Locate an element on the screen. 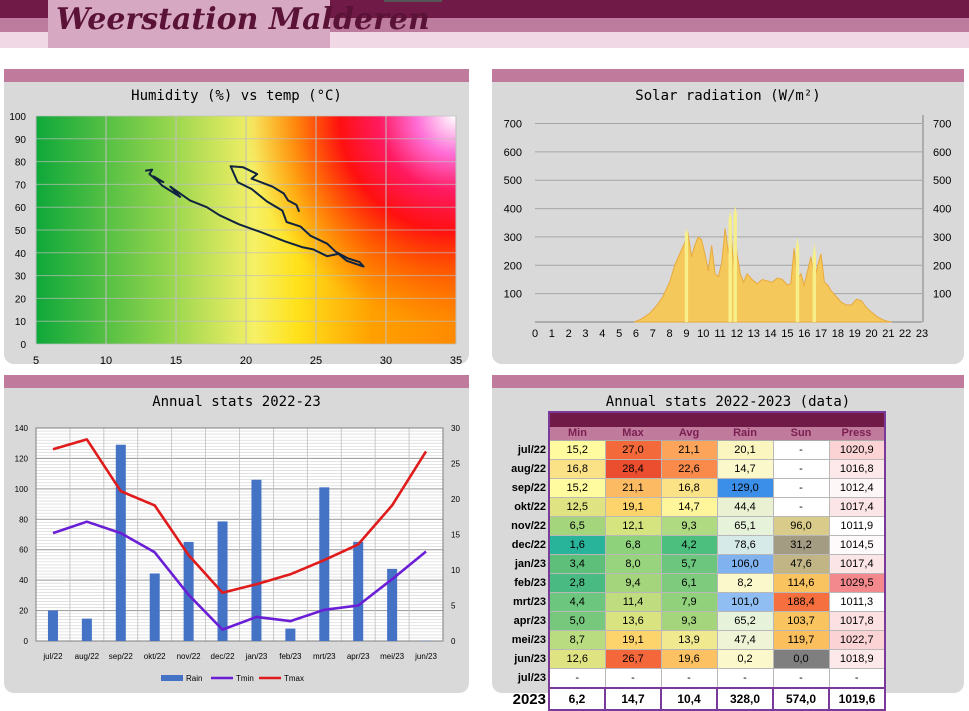 The image size is (969, 711). table-cell: 1017,8 is located at coordinates (857, 621).